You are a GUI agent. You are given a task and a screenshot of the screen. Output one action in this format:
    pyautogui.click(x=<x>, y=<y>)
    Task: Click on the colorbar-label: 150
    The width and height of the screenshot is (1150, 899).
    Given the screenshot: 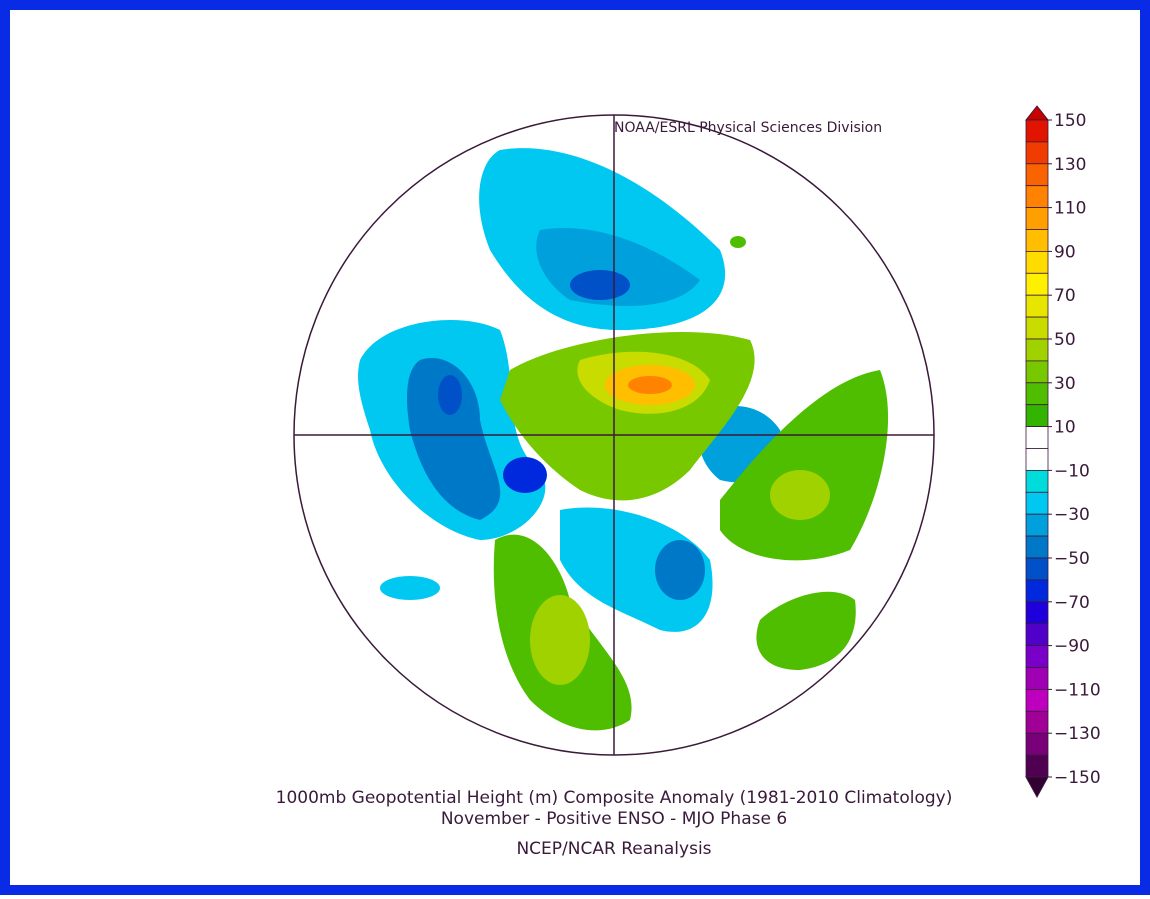 What is the action you would take?
    pyautogui.click(x=1070, y=121)
    